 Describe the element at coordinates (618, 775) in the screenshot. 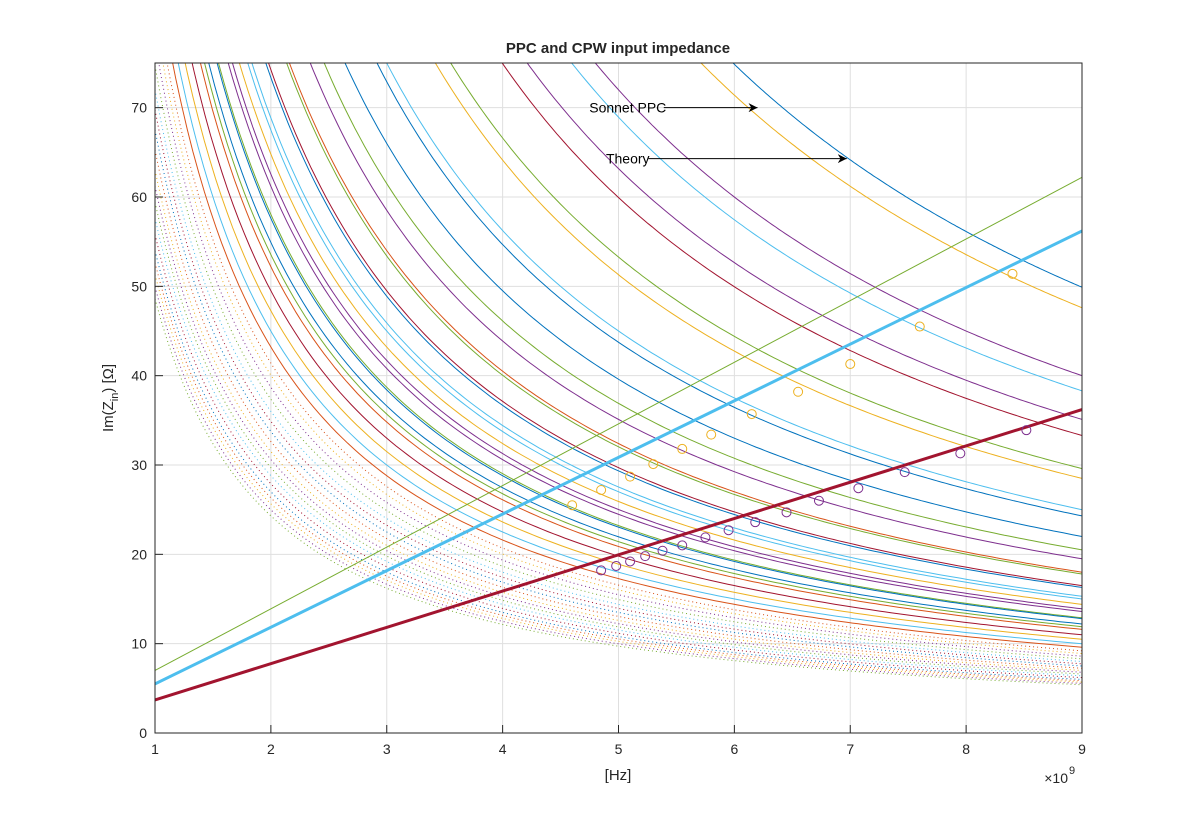

I see `x-axis-label: [Hz]` at that location.